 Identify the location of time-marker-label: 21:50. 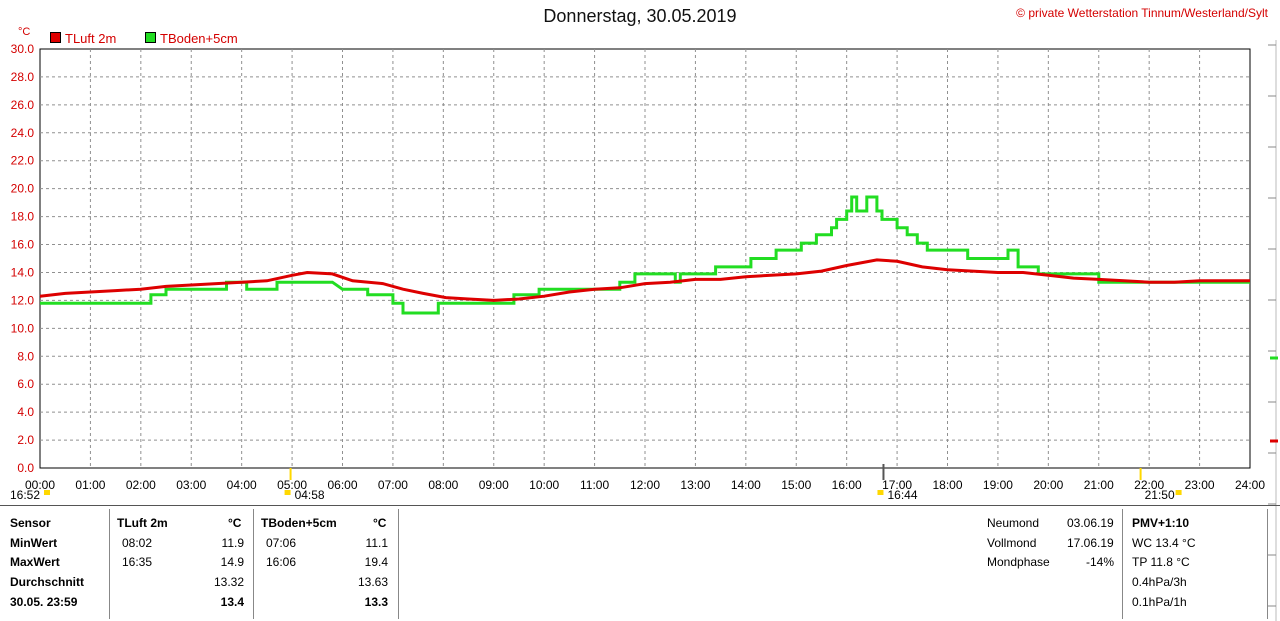
(1160, 495).